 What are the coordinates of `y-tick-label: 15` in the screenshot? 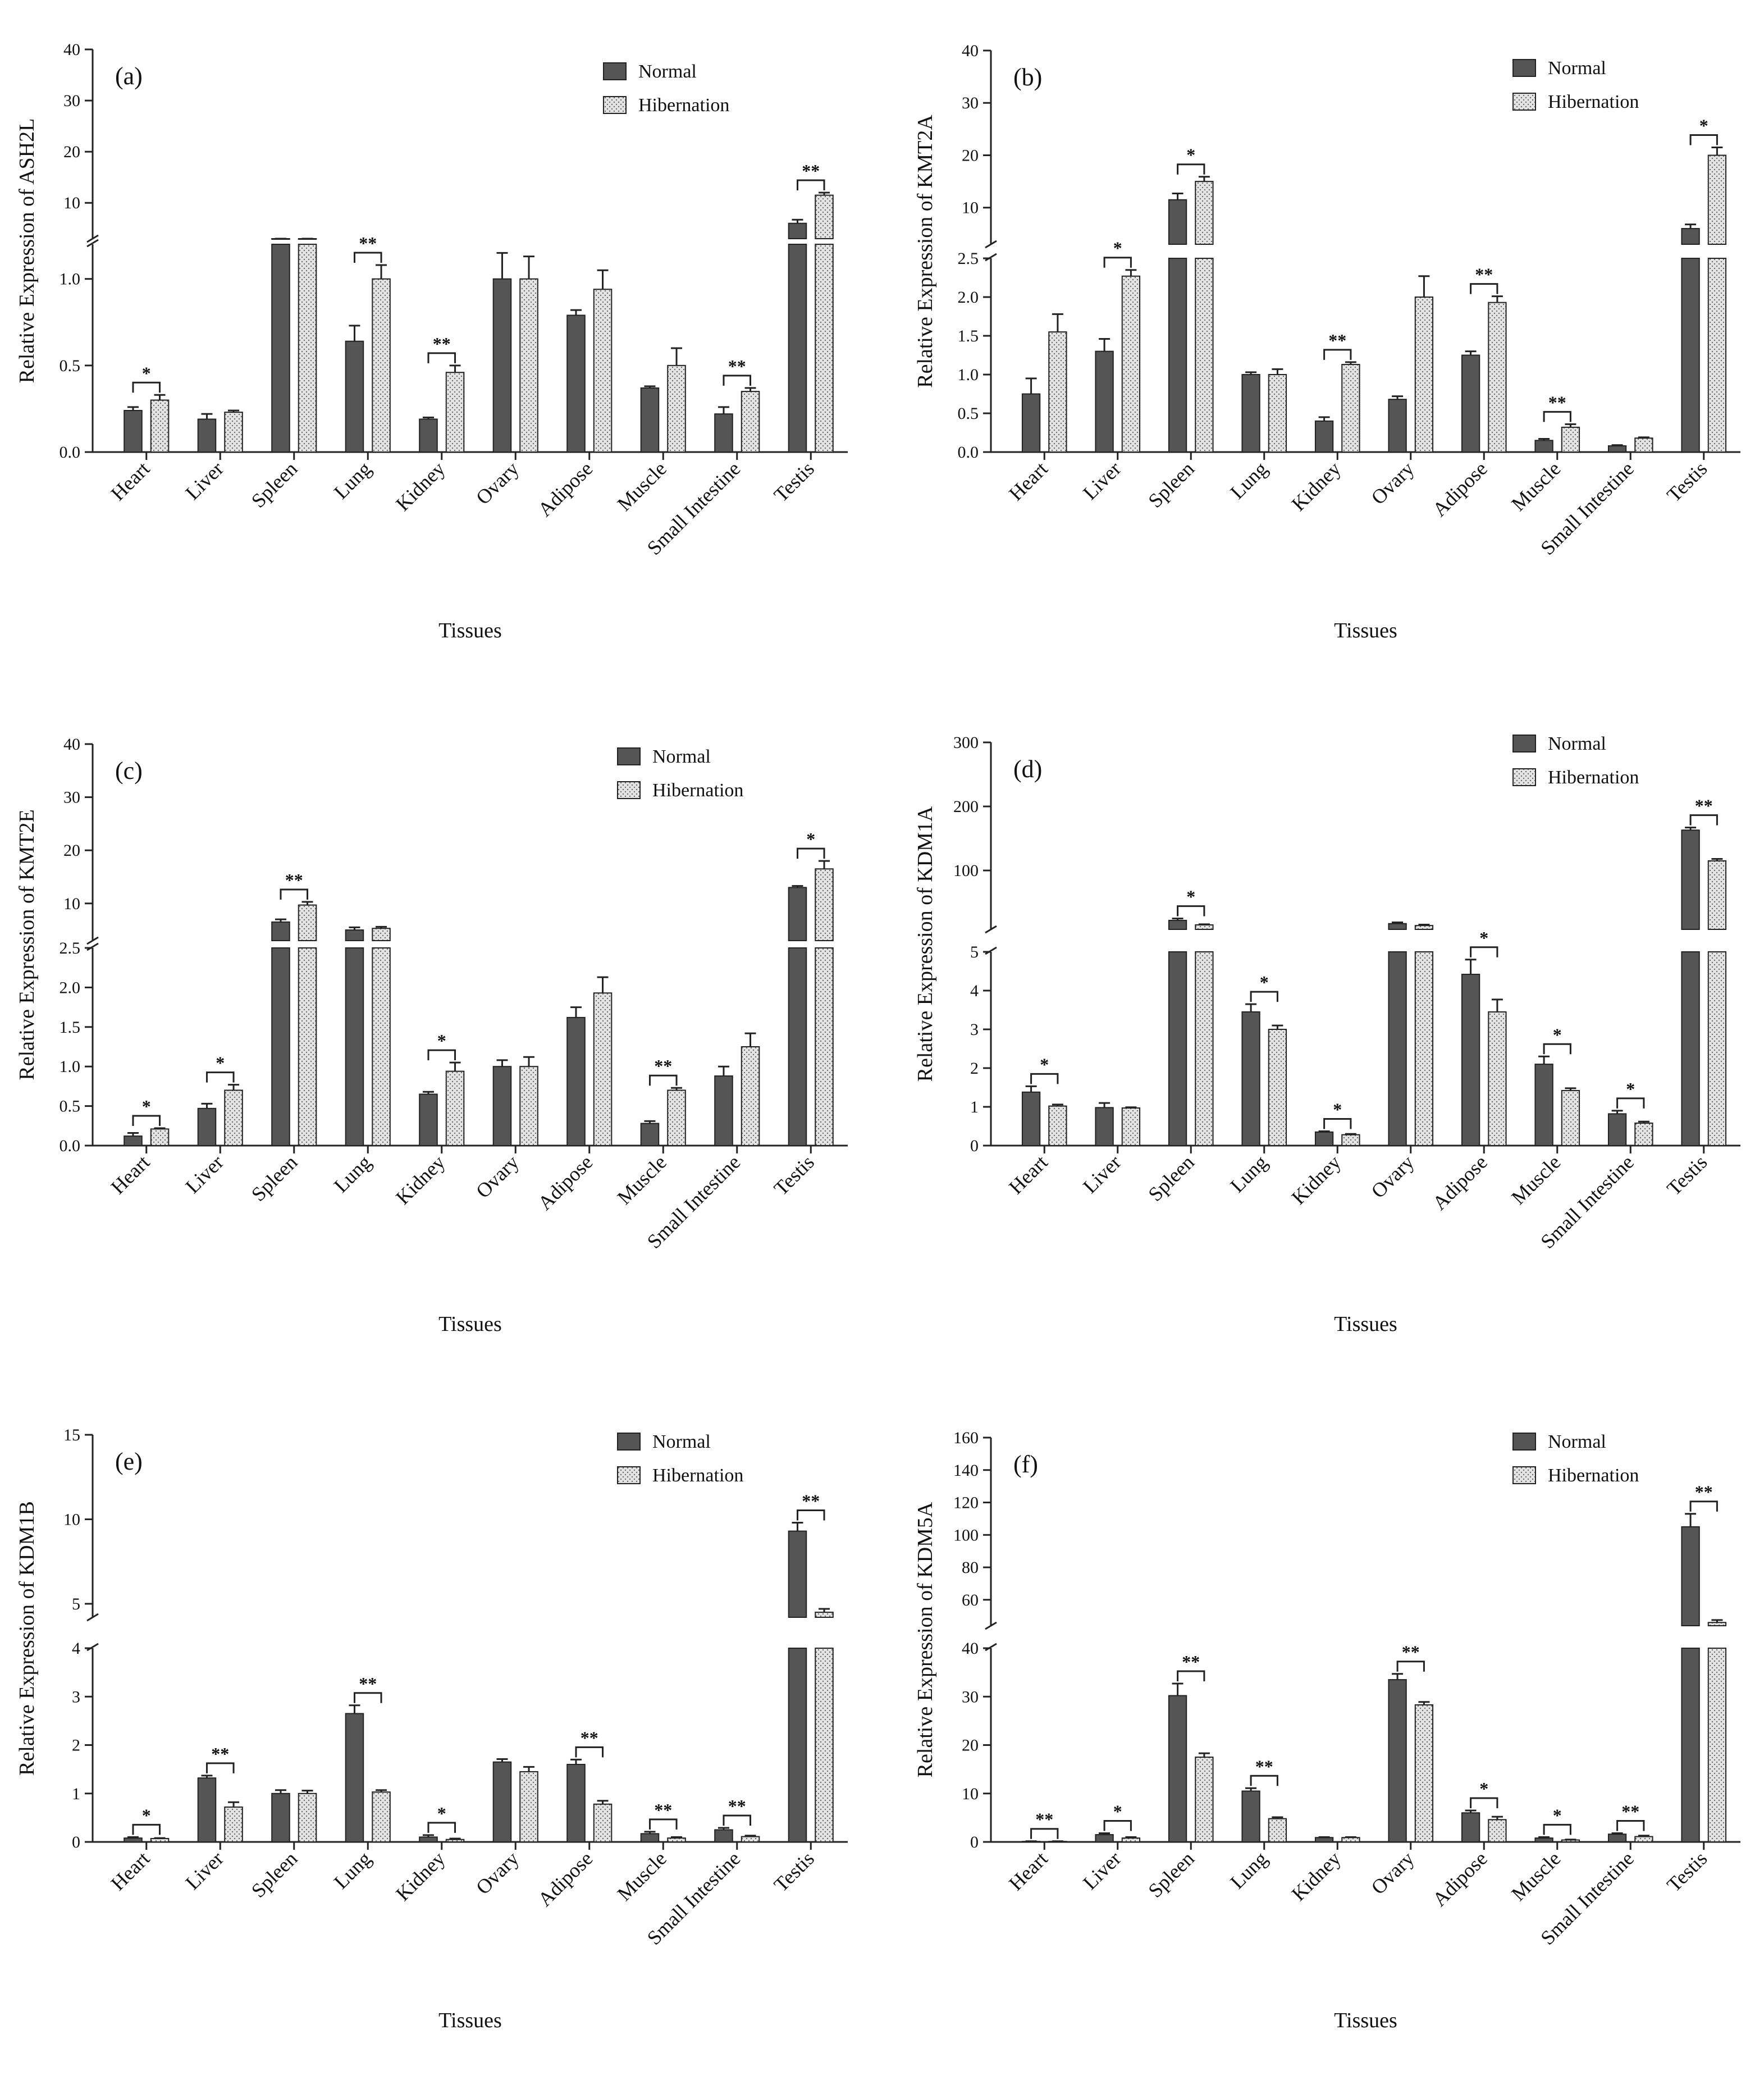 It's located at (71, 1435).